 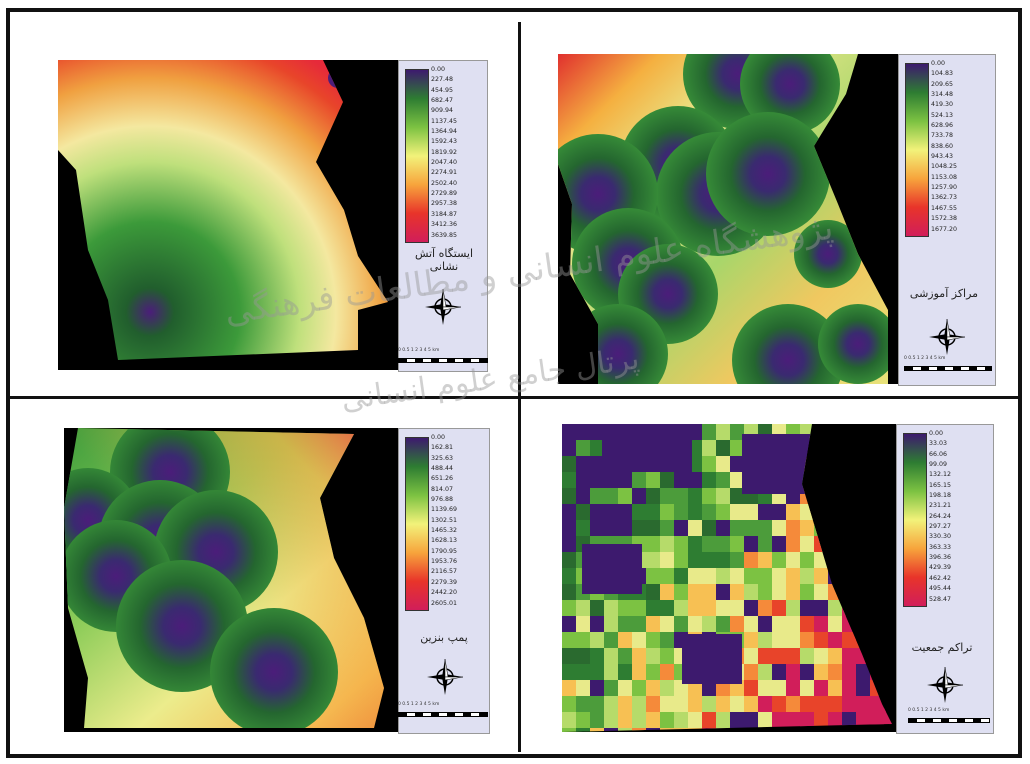 I want to click on legend-label: 1572.38, so click(x=944, y=219).